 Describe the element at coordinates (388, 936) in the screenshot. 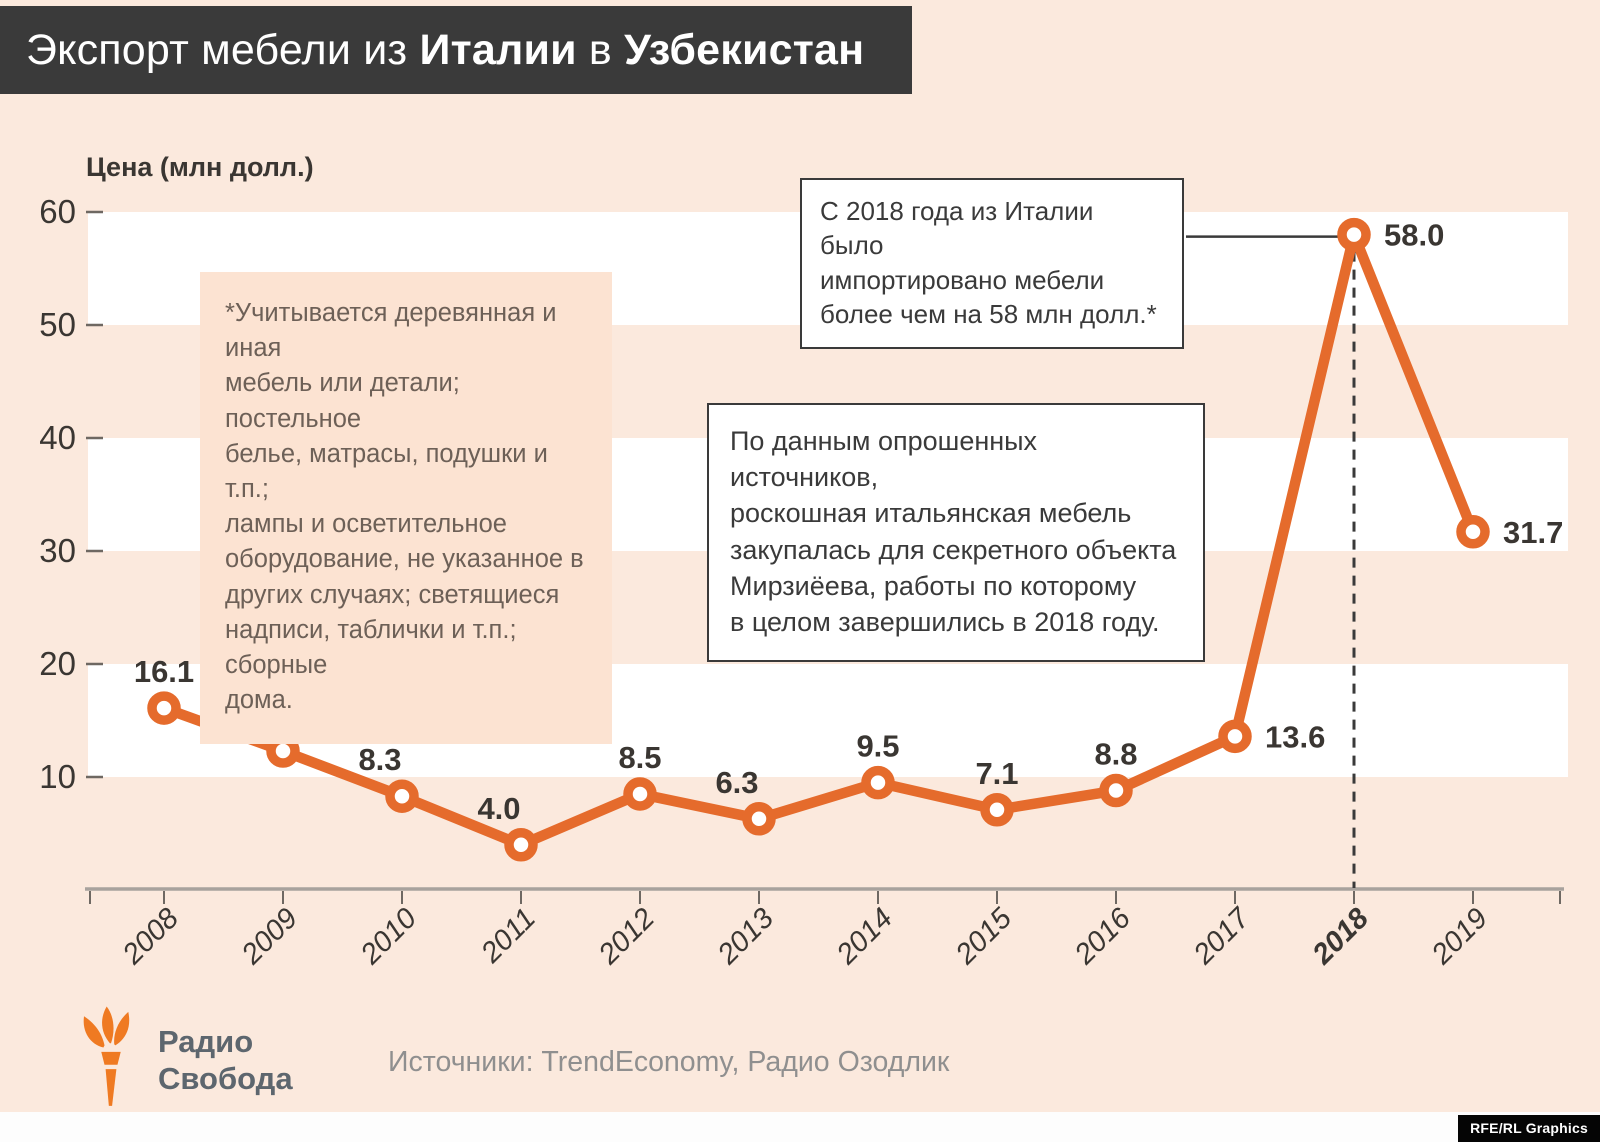

I see `year-label: 2010` at that location.